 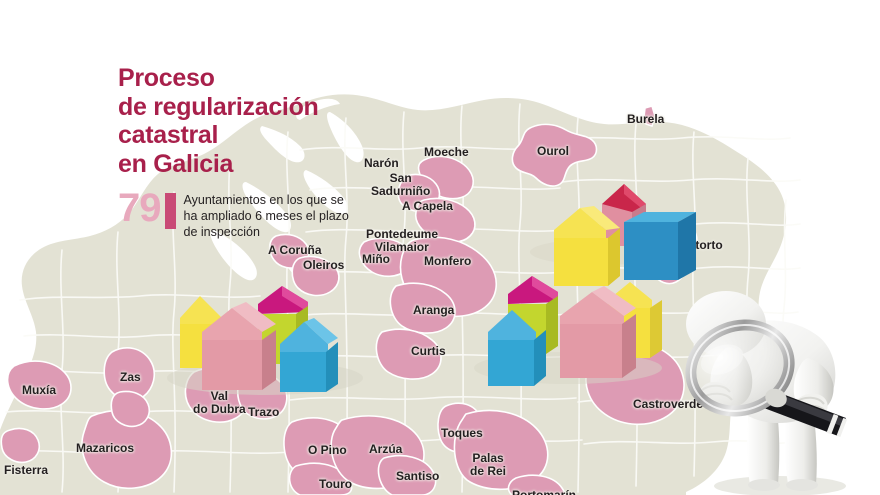 I want to click on map-label-oleiros: Oleiros, so click(x=324, y=265).